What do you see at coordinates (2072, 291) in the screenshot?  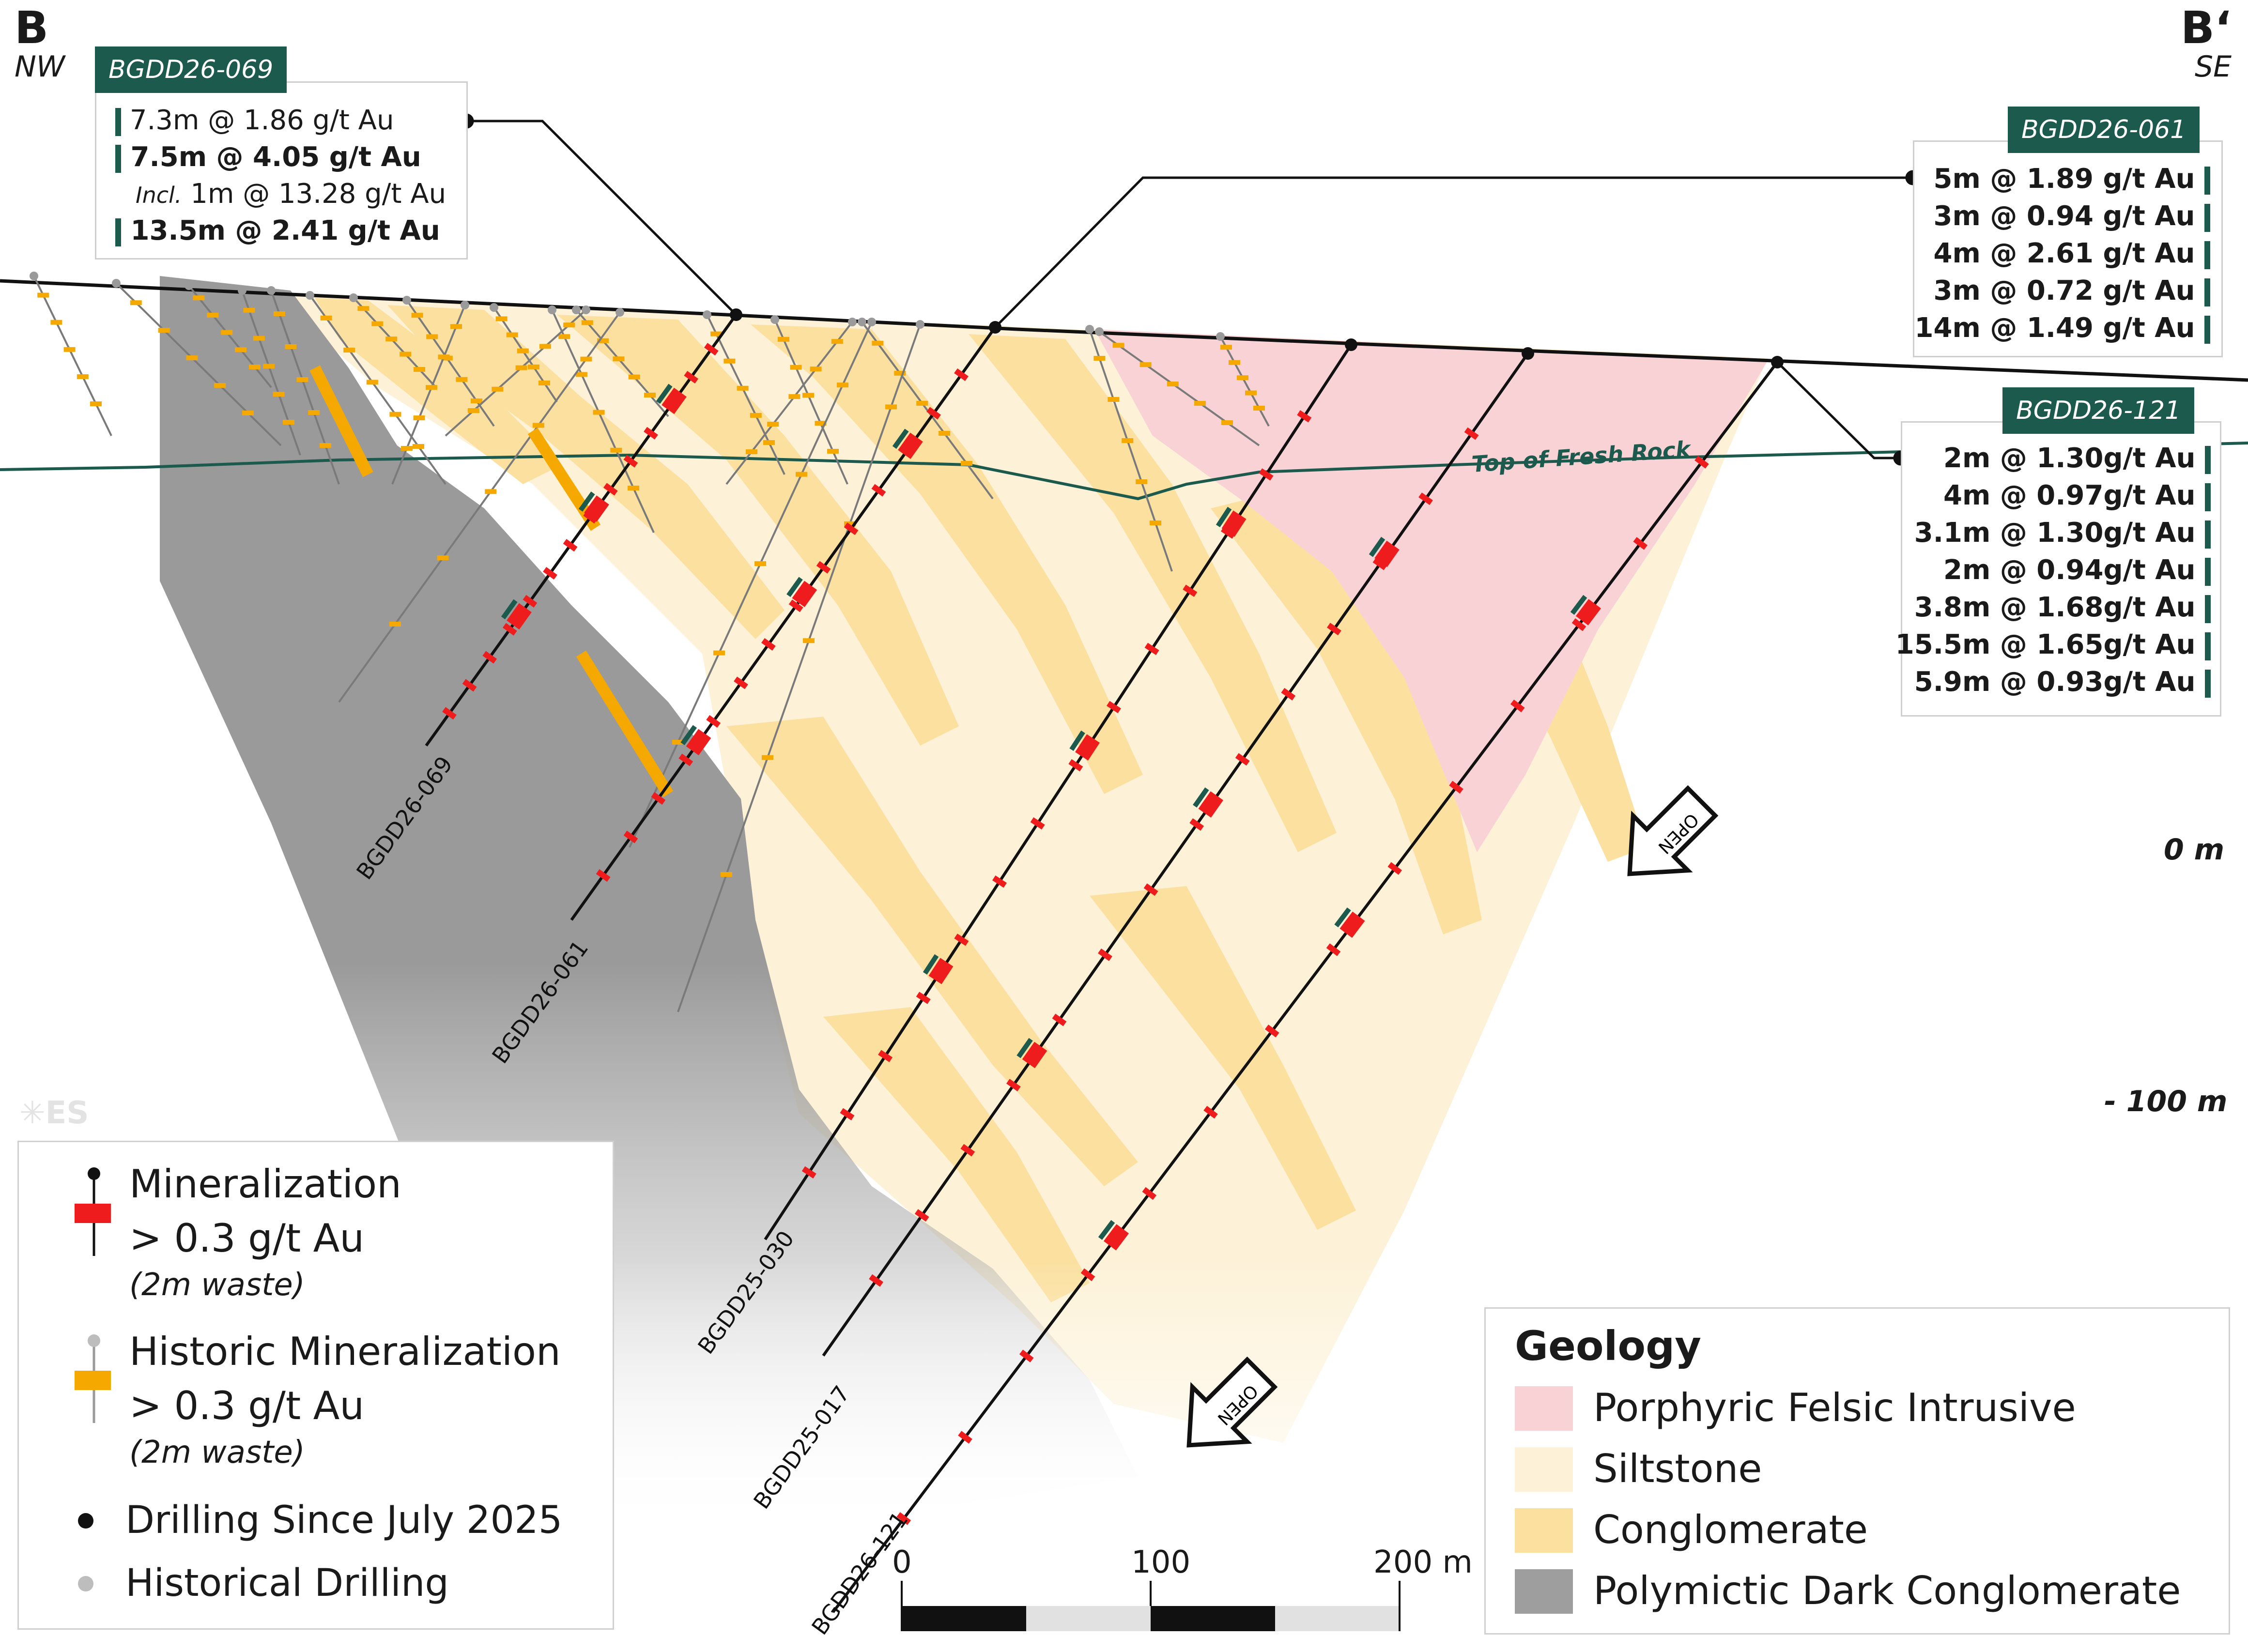 I see `intercept-row: 3m @ 0.72 g/t Au` at bounding box center [2072, 291].